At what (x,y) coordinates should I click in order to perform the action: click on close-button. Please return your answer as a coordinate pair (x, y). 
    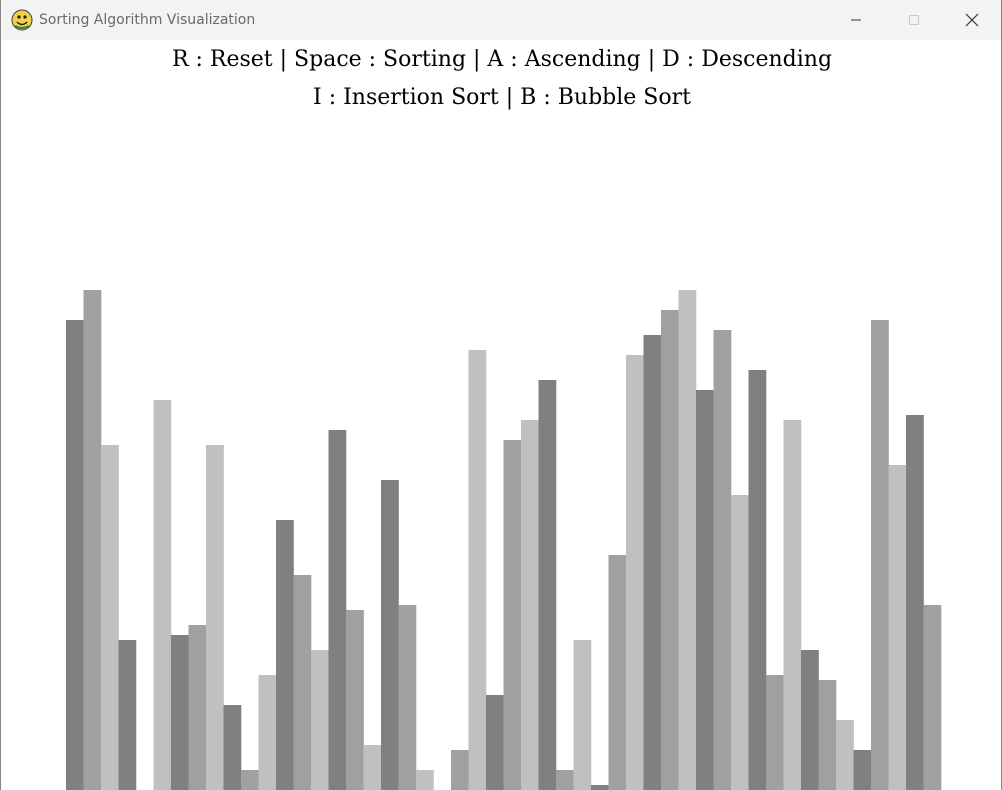
    Looking at the image, I should click on (972, 20).